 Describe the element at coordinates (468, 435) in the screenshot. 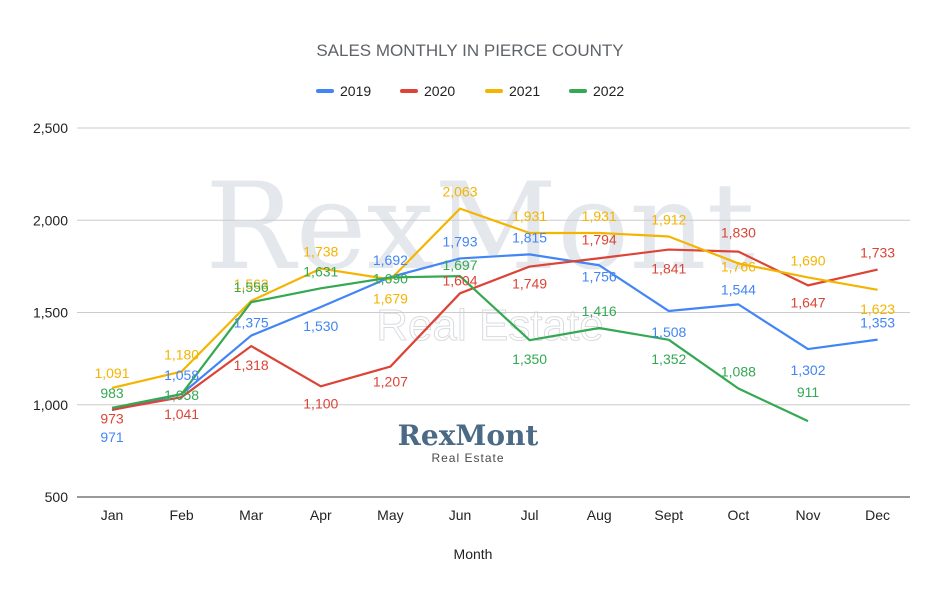

I see `logo-main-text: RexMont` at that location.